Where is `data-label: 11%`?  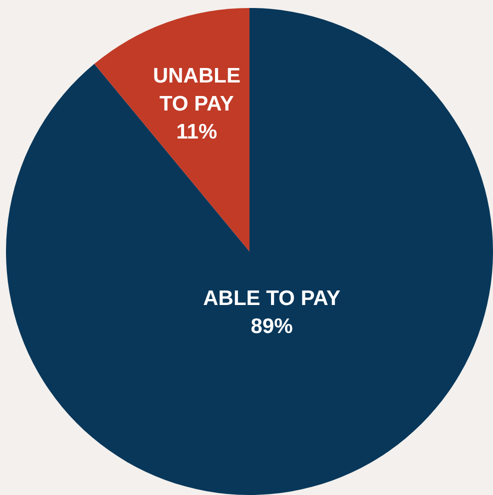 data-label: 11% is located at coordinates (197, 132).